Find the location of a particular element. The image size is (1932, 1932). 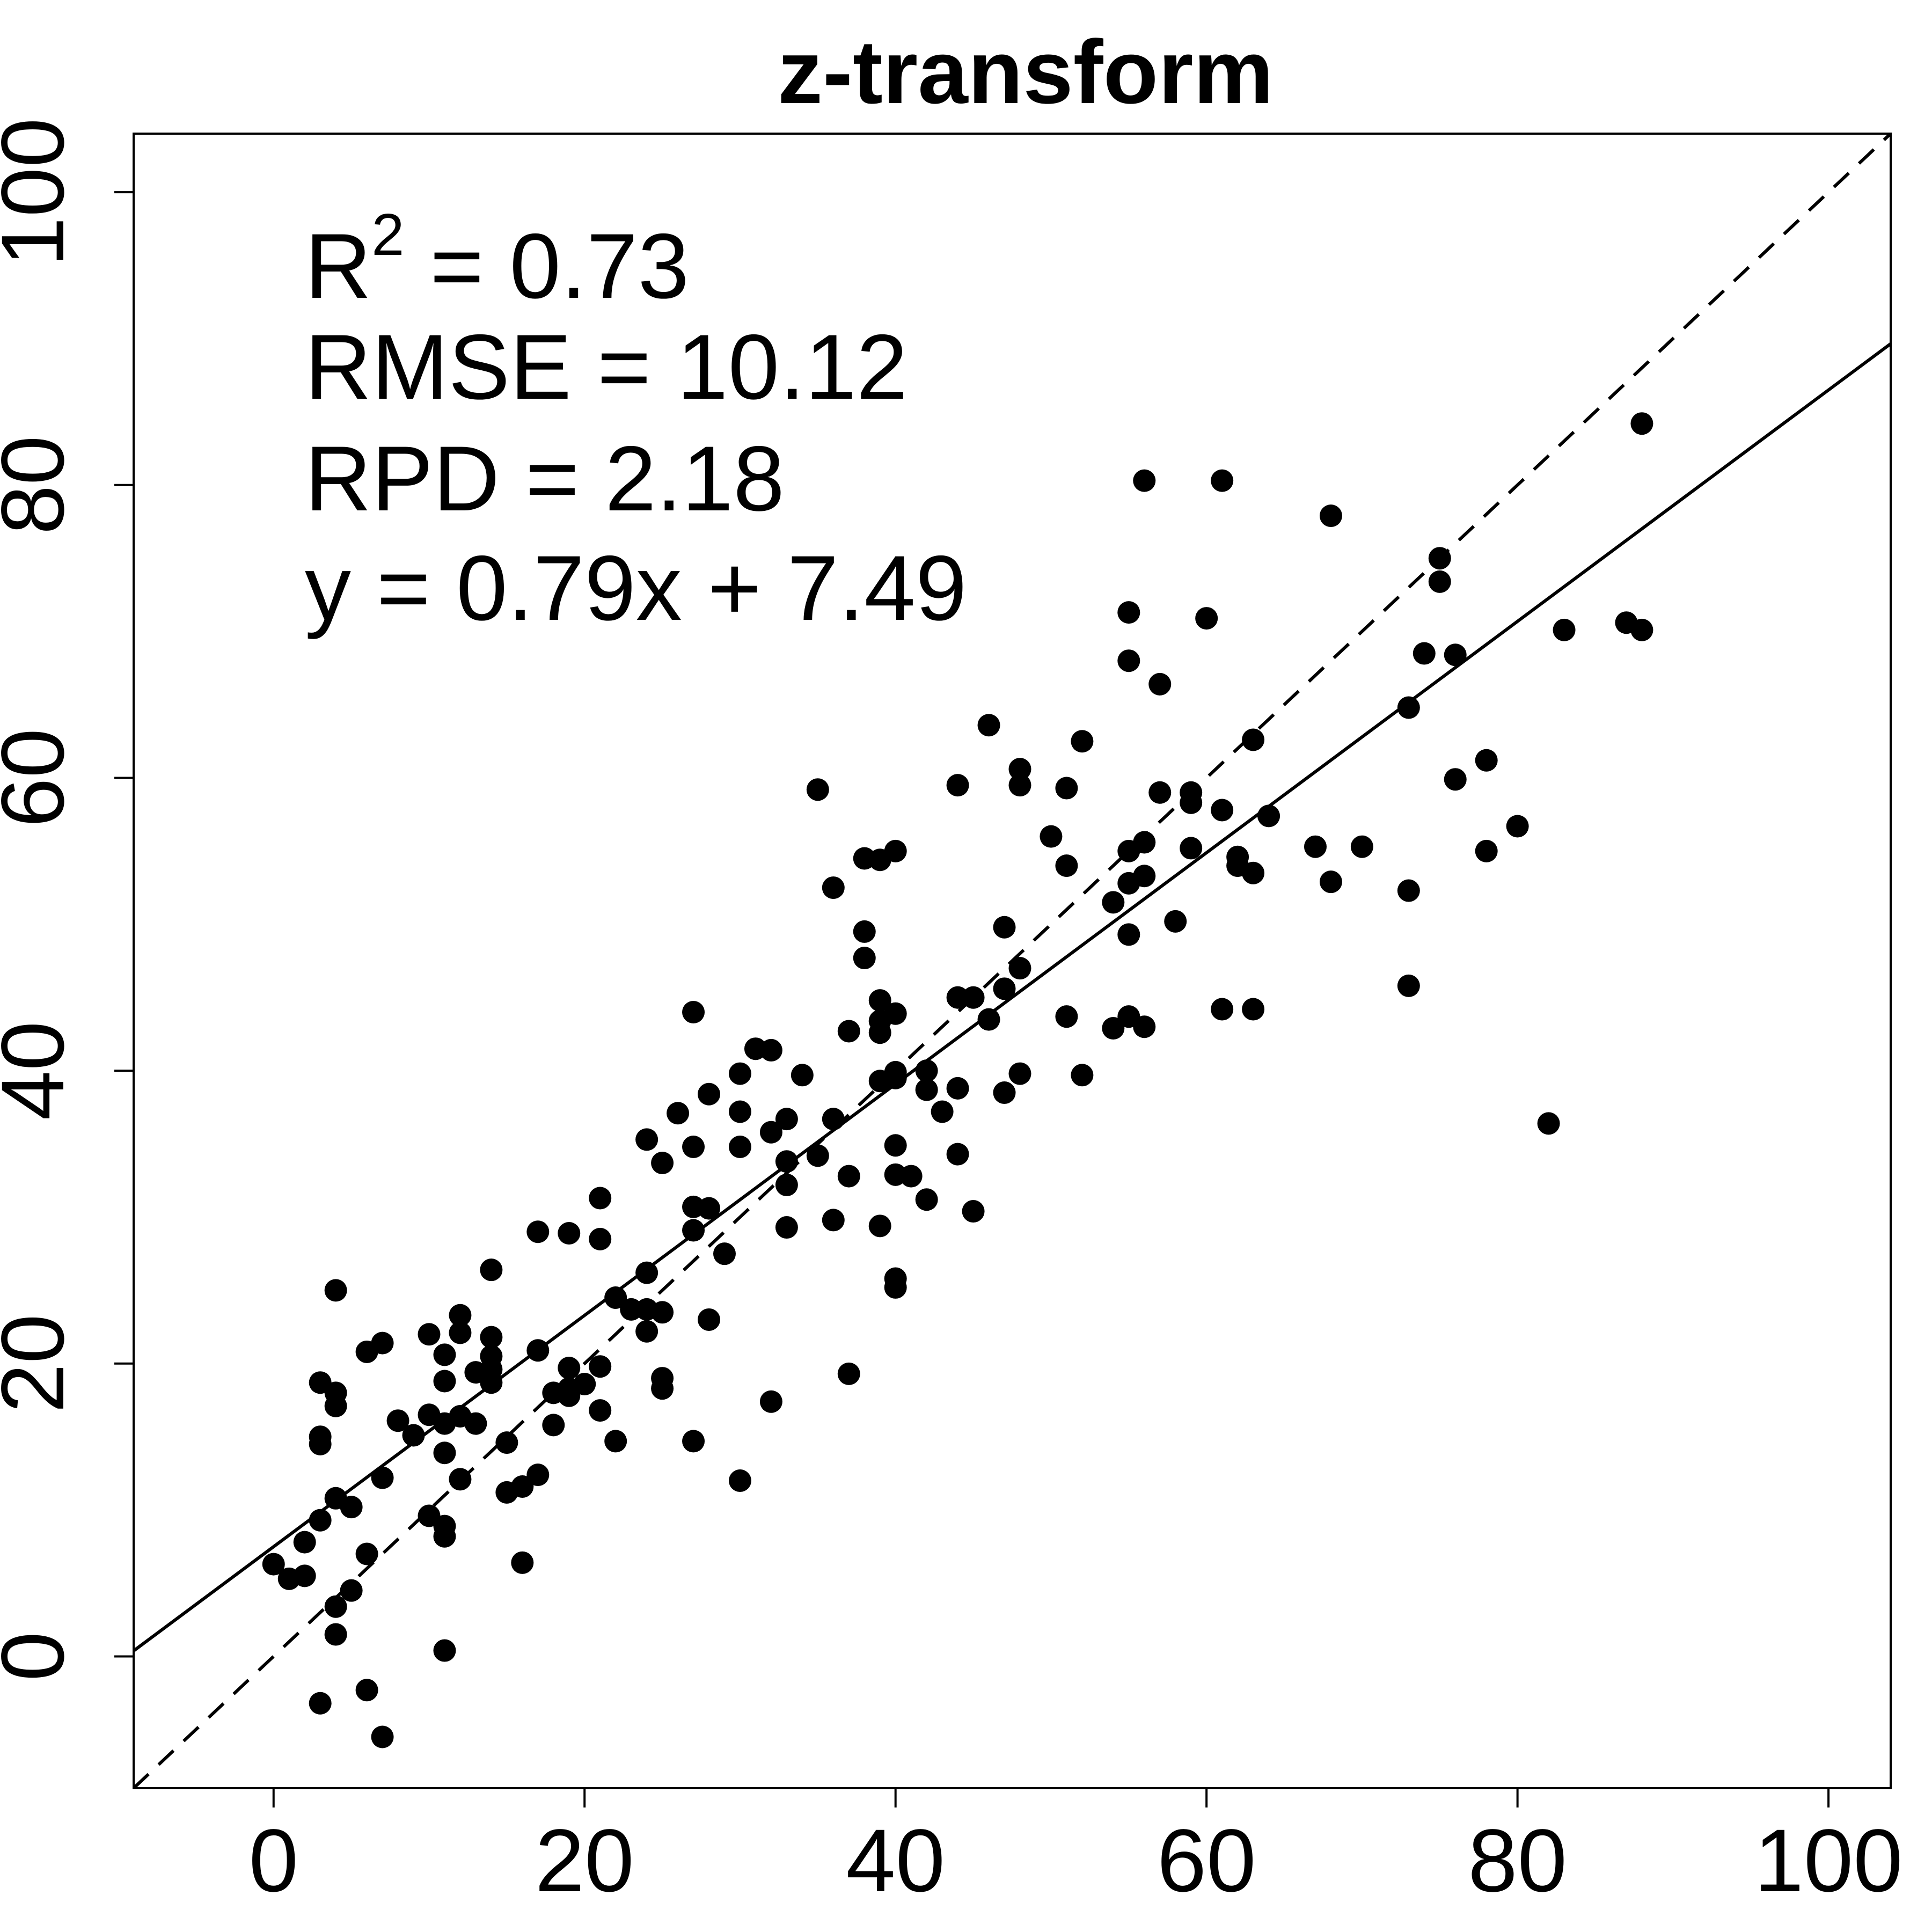

x-tick-label: 60 is located at coordinates (1206, 1861).